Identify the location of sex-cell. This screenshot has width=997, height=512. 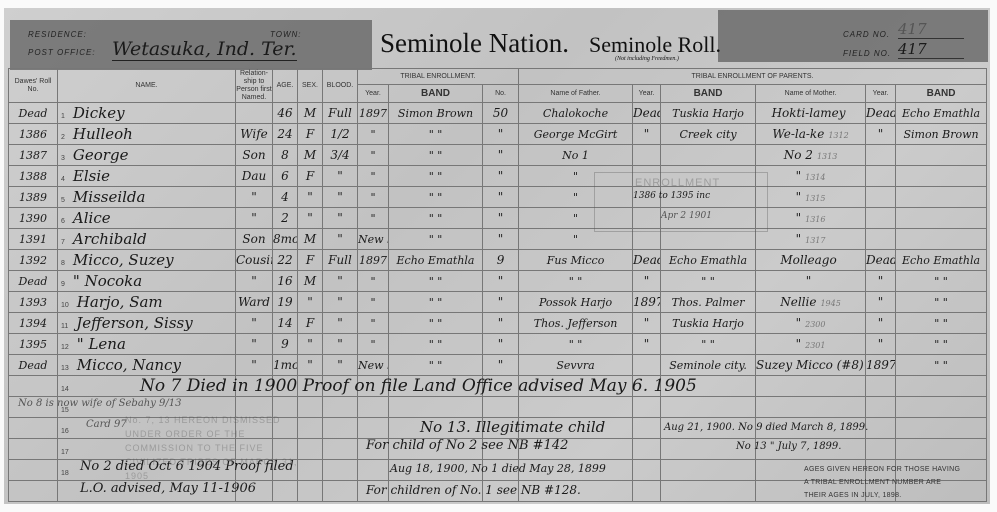
(310, 491).